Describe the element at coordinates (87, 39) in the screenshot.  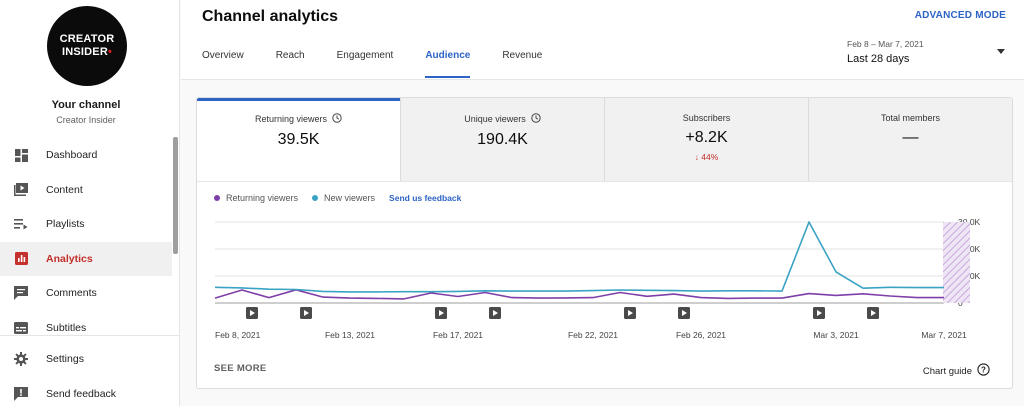
I see `avatar-line-1: CREATOR` at that location.